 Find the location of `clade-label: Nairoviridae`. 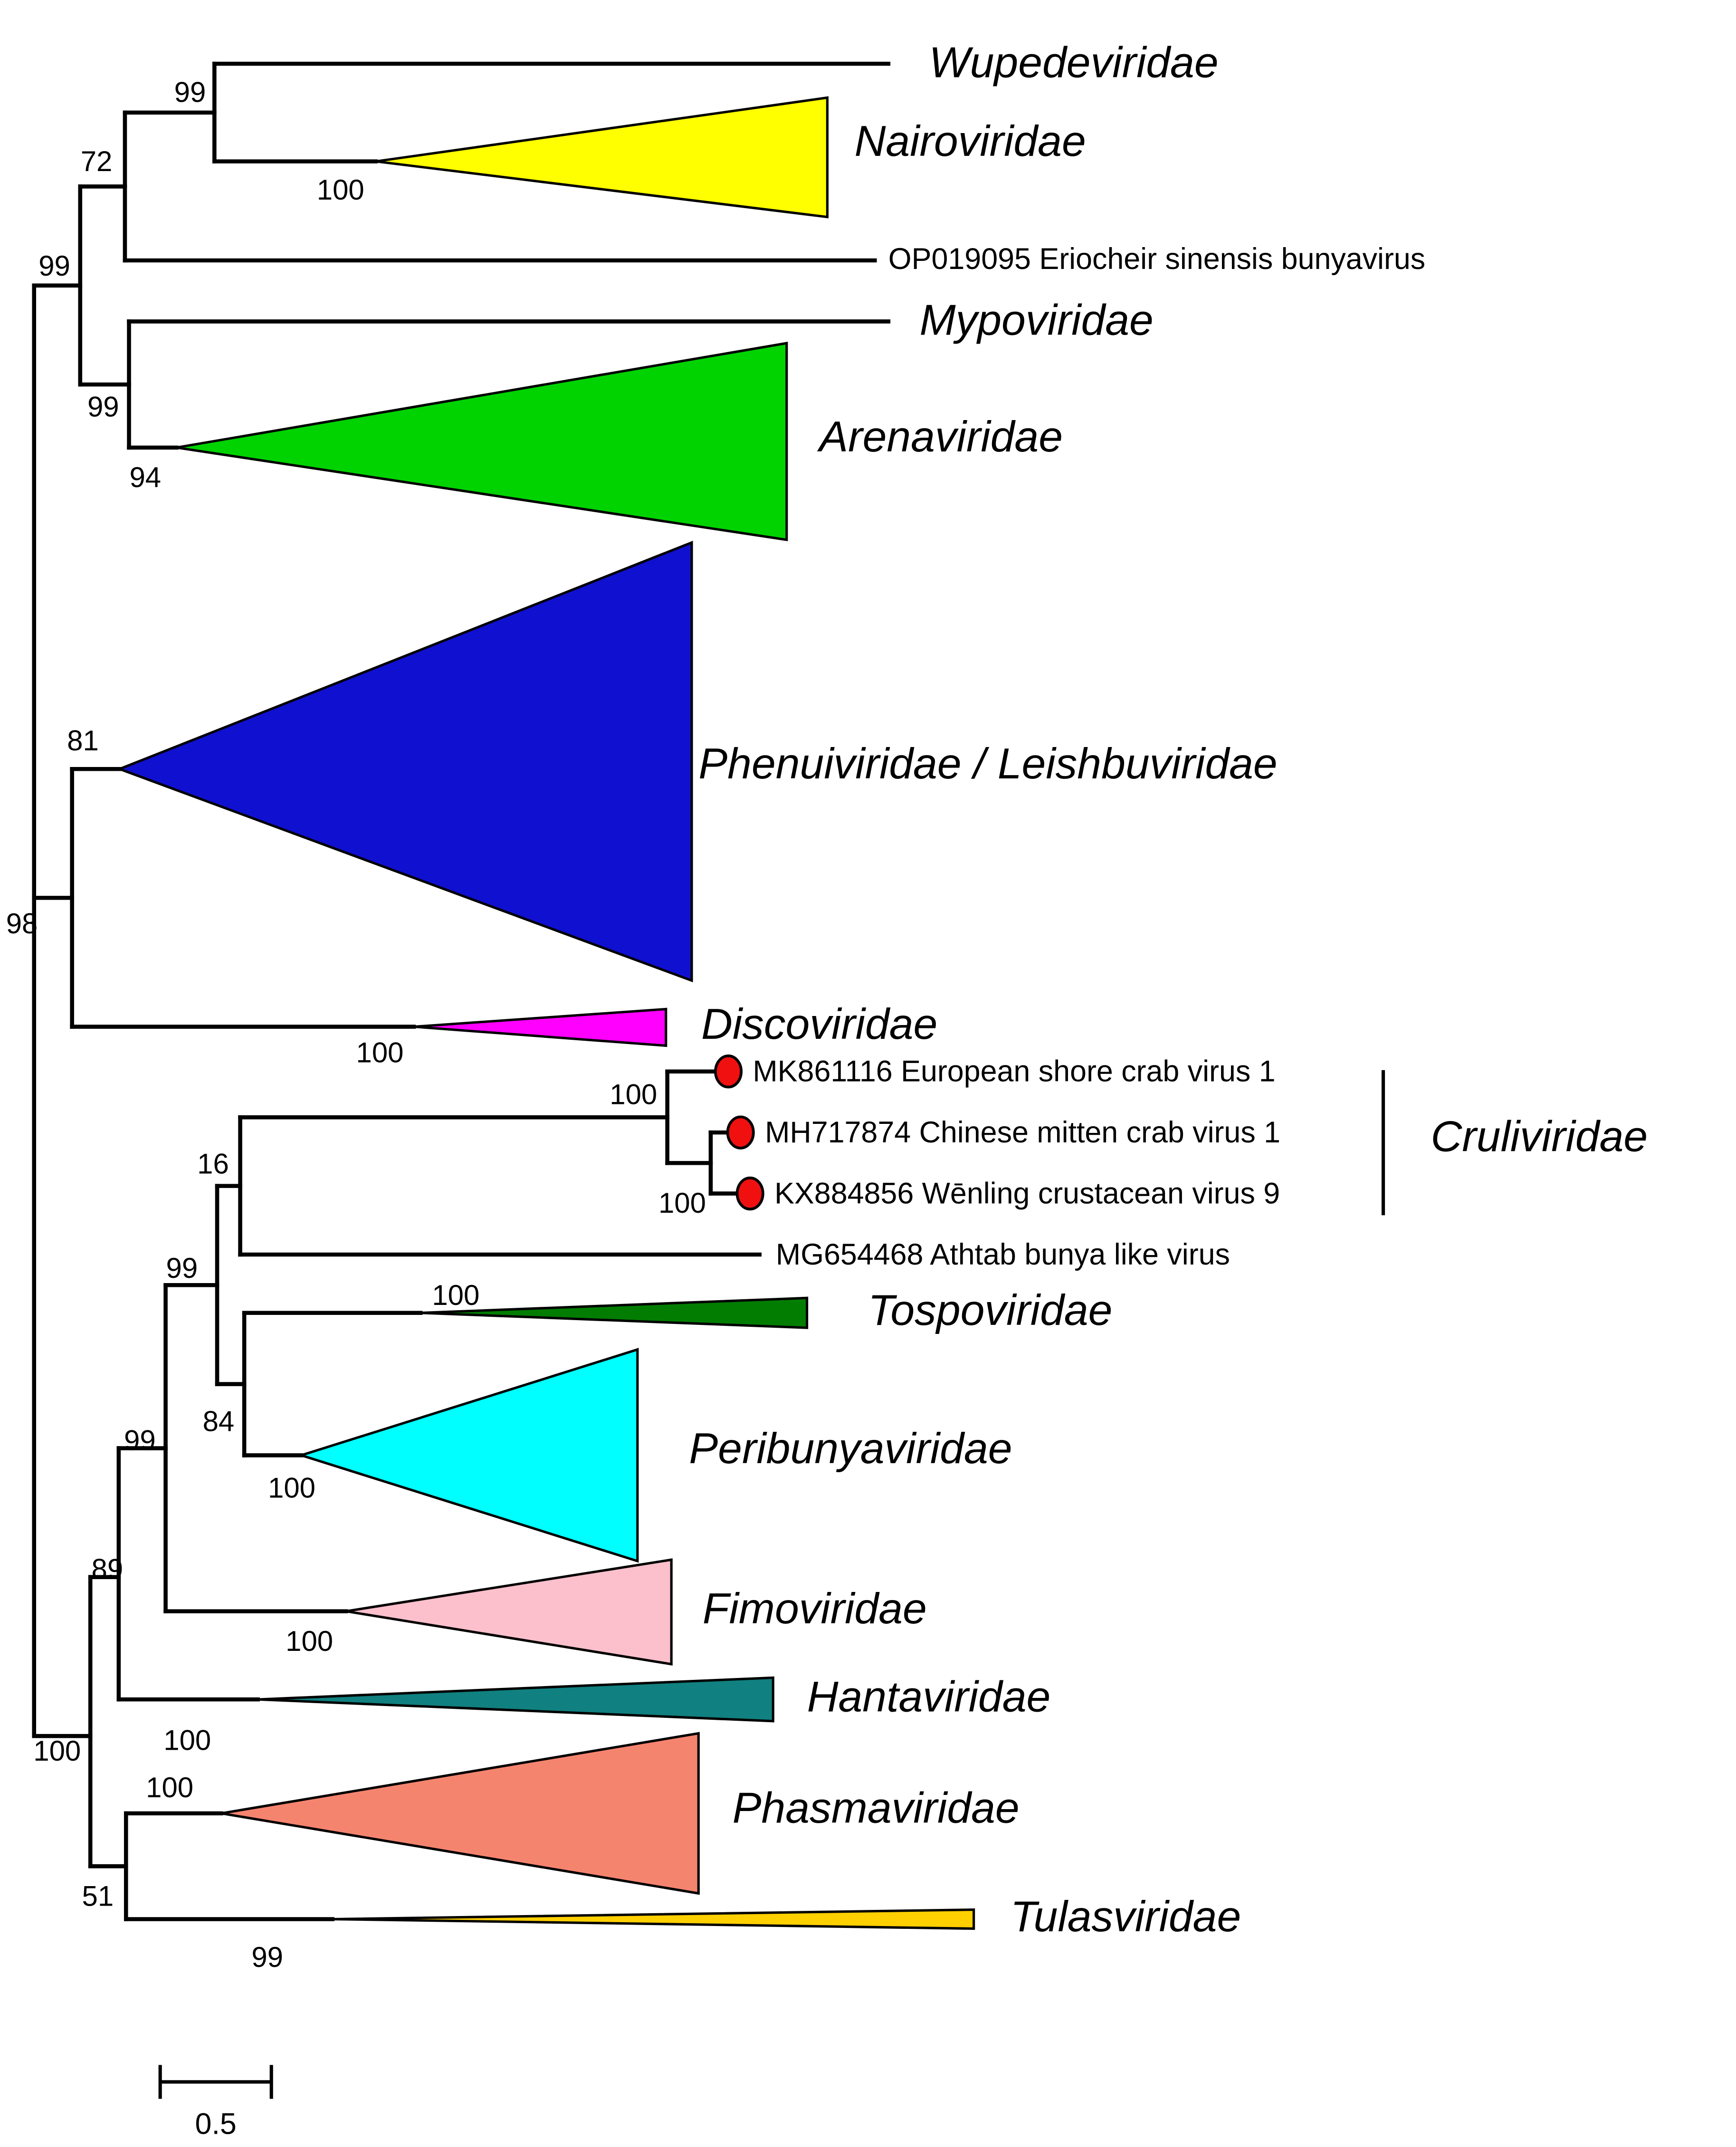

clade-label: Nairoviridae is located at coordinates (970, 141).